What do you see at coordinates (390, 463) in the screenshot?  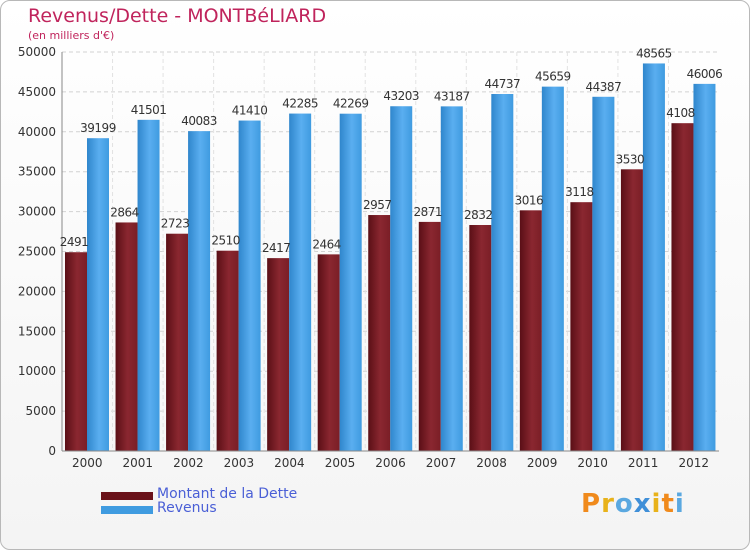 I see `x-tick-label: 2006` at bounding box center [390, 463].